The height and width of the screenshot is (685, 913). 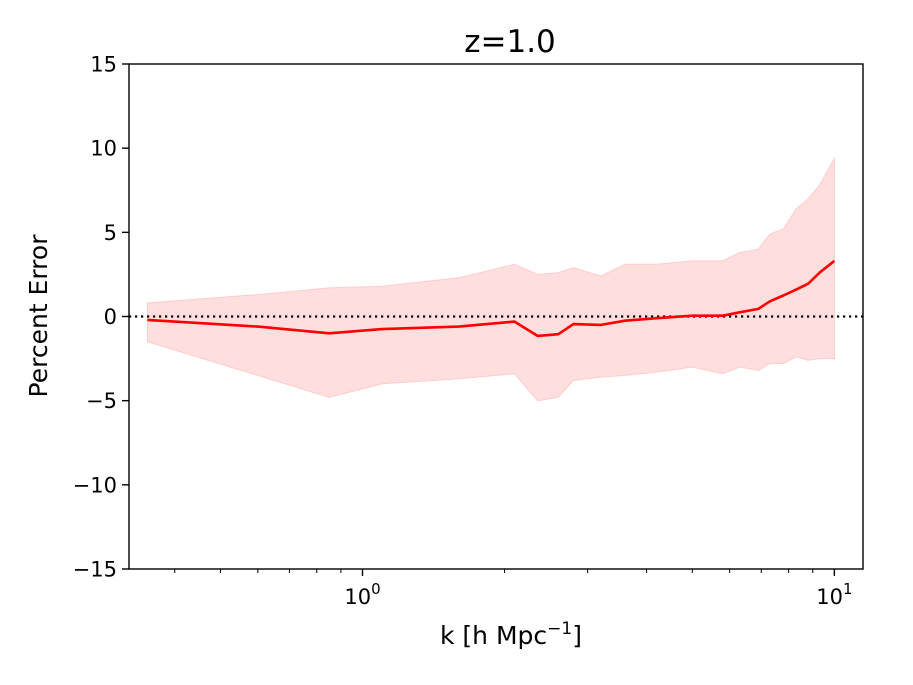 I want to click on x-tick-label: 10¹, so click(x=834, y=594).